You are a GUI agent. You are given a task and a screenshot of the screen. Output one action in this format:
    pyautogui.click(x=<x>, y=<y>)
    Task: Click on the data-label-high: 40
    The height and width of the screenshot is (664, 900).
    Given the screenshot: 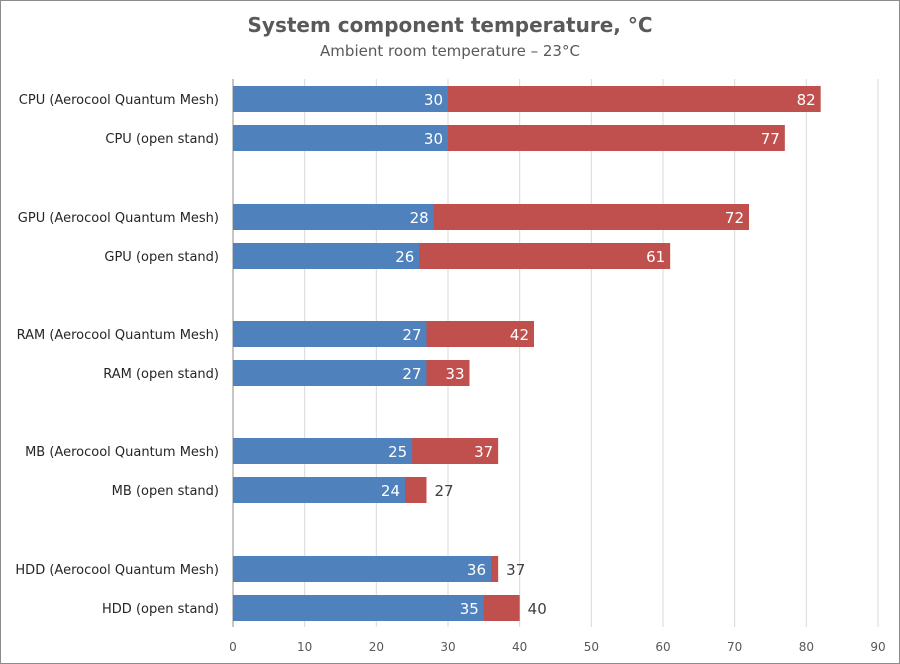 What is the action you would take?
    pyautogui.click(x=537, y=609)
    